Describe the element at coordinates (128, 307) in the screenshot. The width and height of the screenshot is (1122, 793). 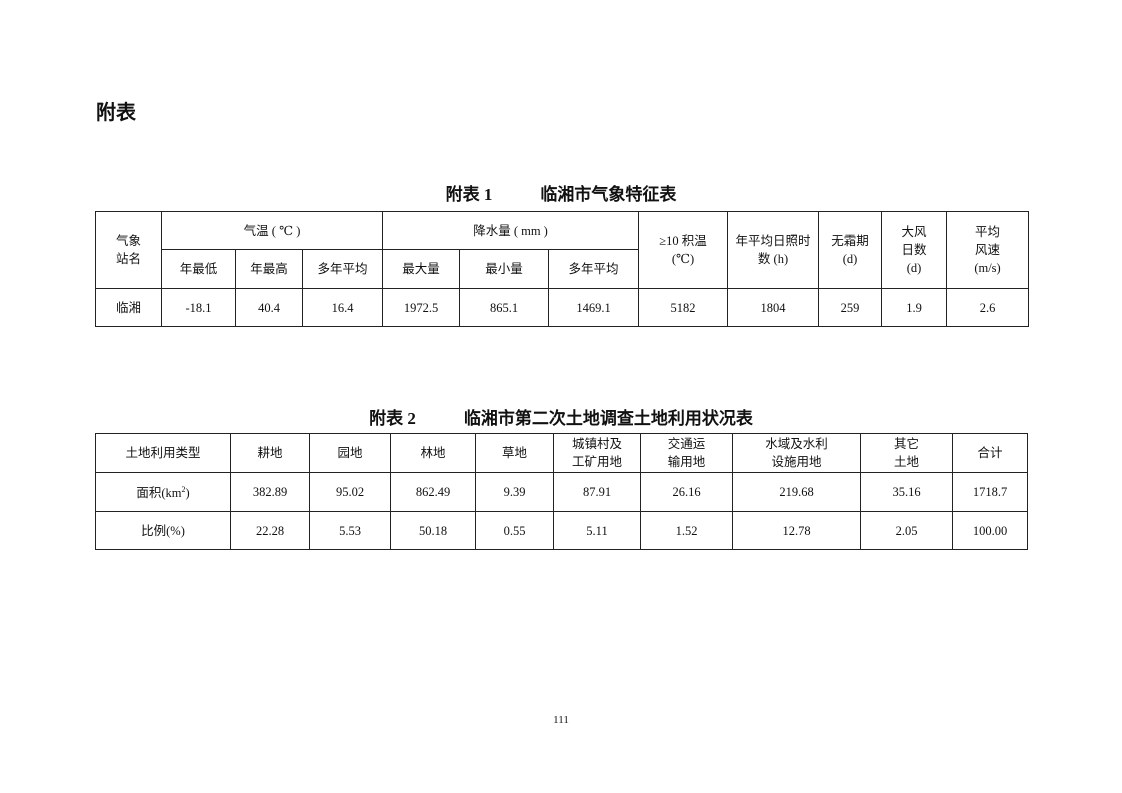
I see `cell: 临湘` at that location.